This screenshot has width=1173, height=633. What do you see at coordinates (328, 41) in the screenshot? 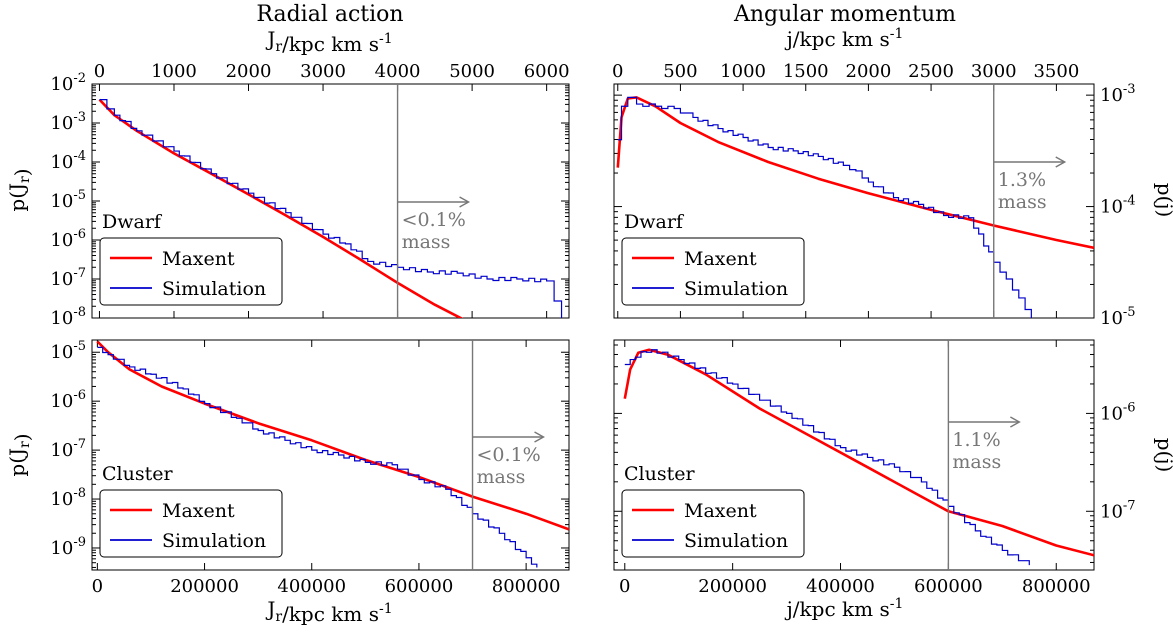
I see `left-top-xlabel: Jr/kpc km s-1` at bounding box center [328, 41].